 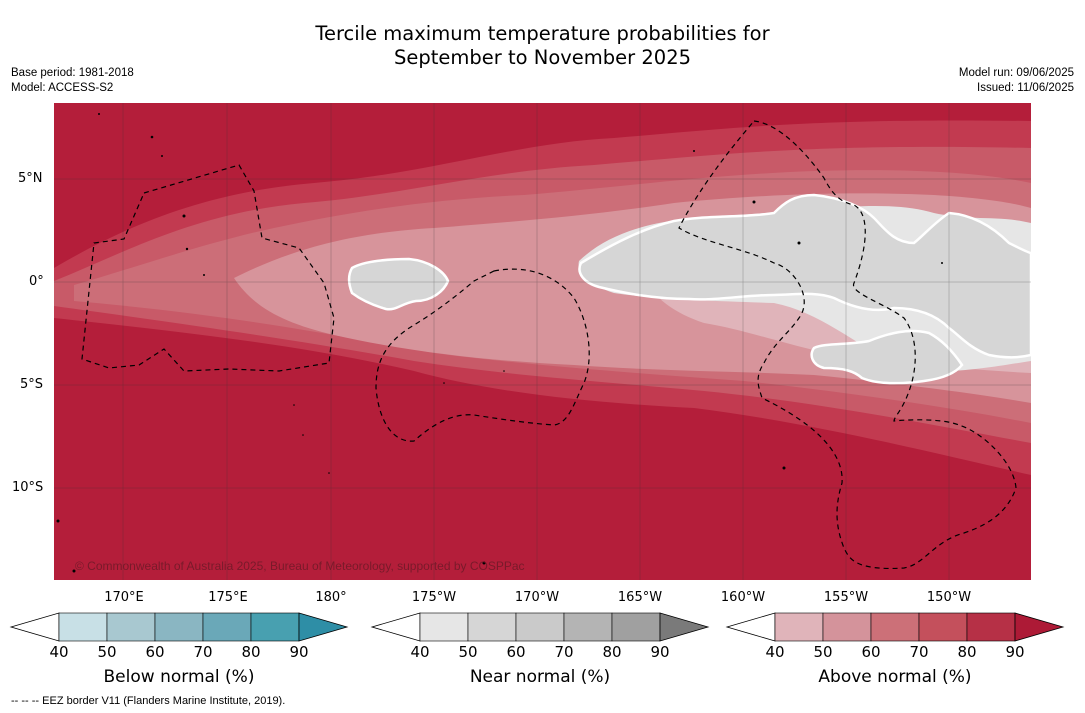 What do you see at coordinates (299, 652) in the screenshot?
I see `cb-below-tick-90: 90` at bounding box center [299, 652].